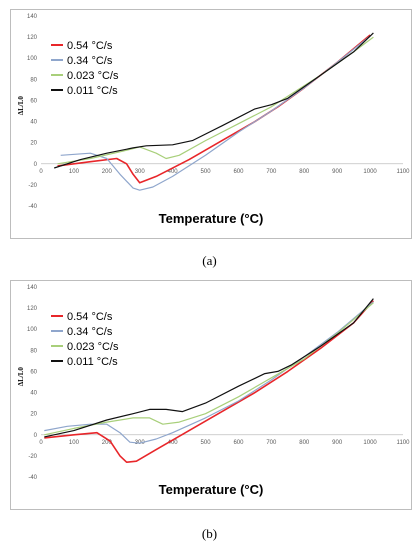 The height and width of the screenshot is (550, 419). I want to click on caption-a: (a), so click(209, 260).